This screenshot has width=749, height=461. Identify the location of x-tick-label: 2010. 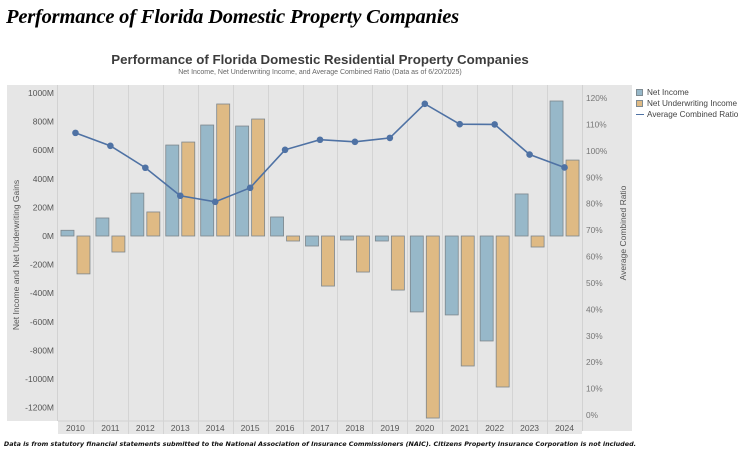
(75, 428).